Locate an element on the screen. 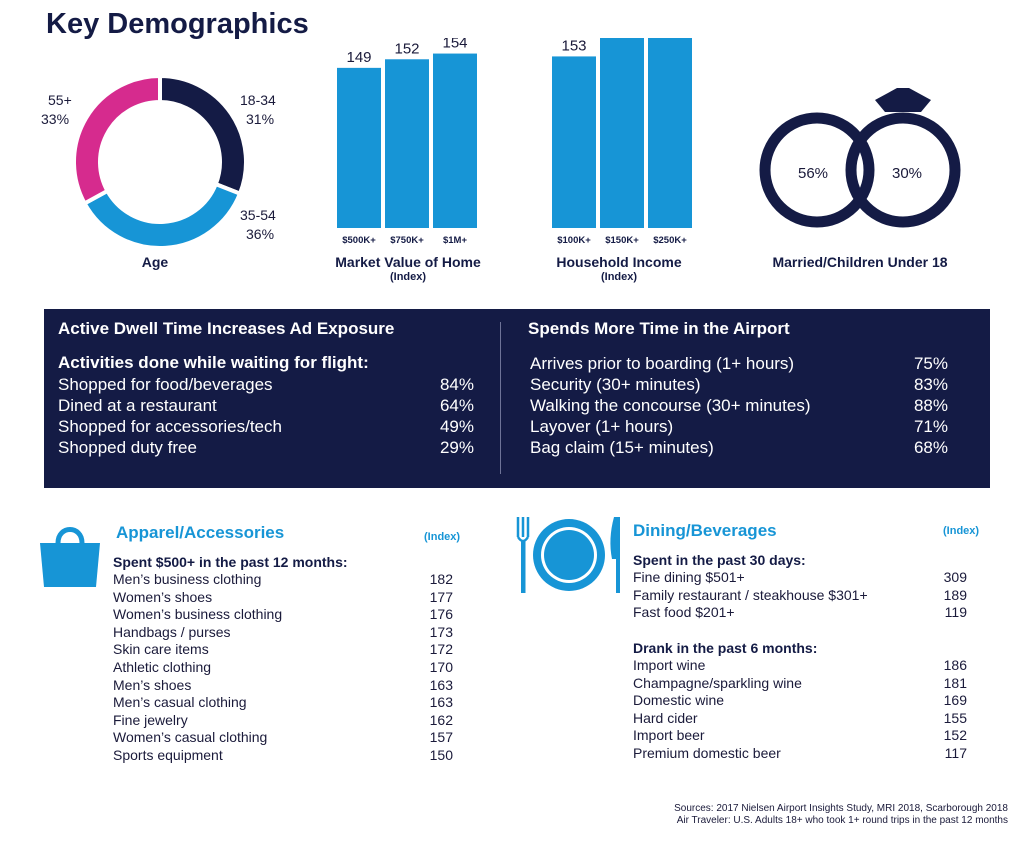  donut-slice-55- is located at coordinates (117, 140).